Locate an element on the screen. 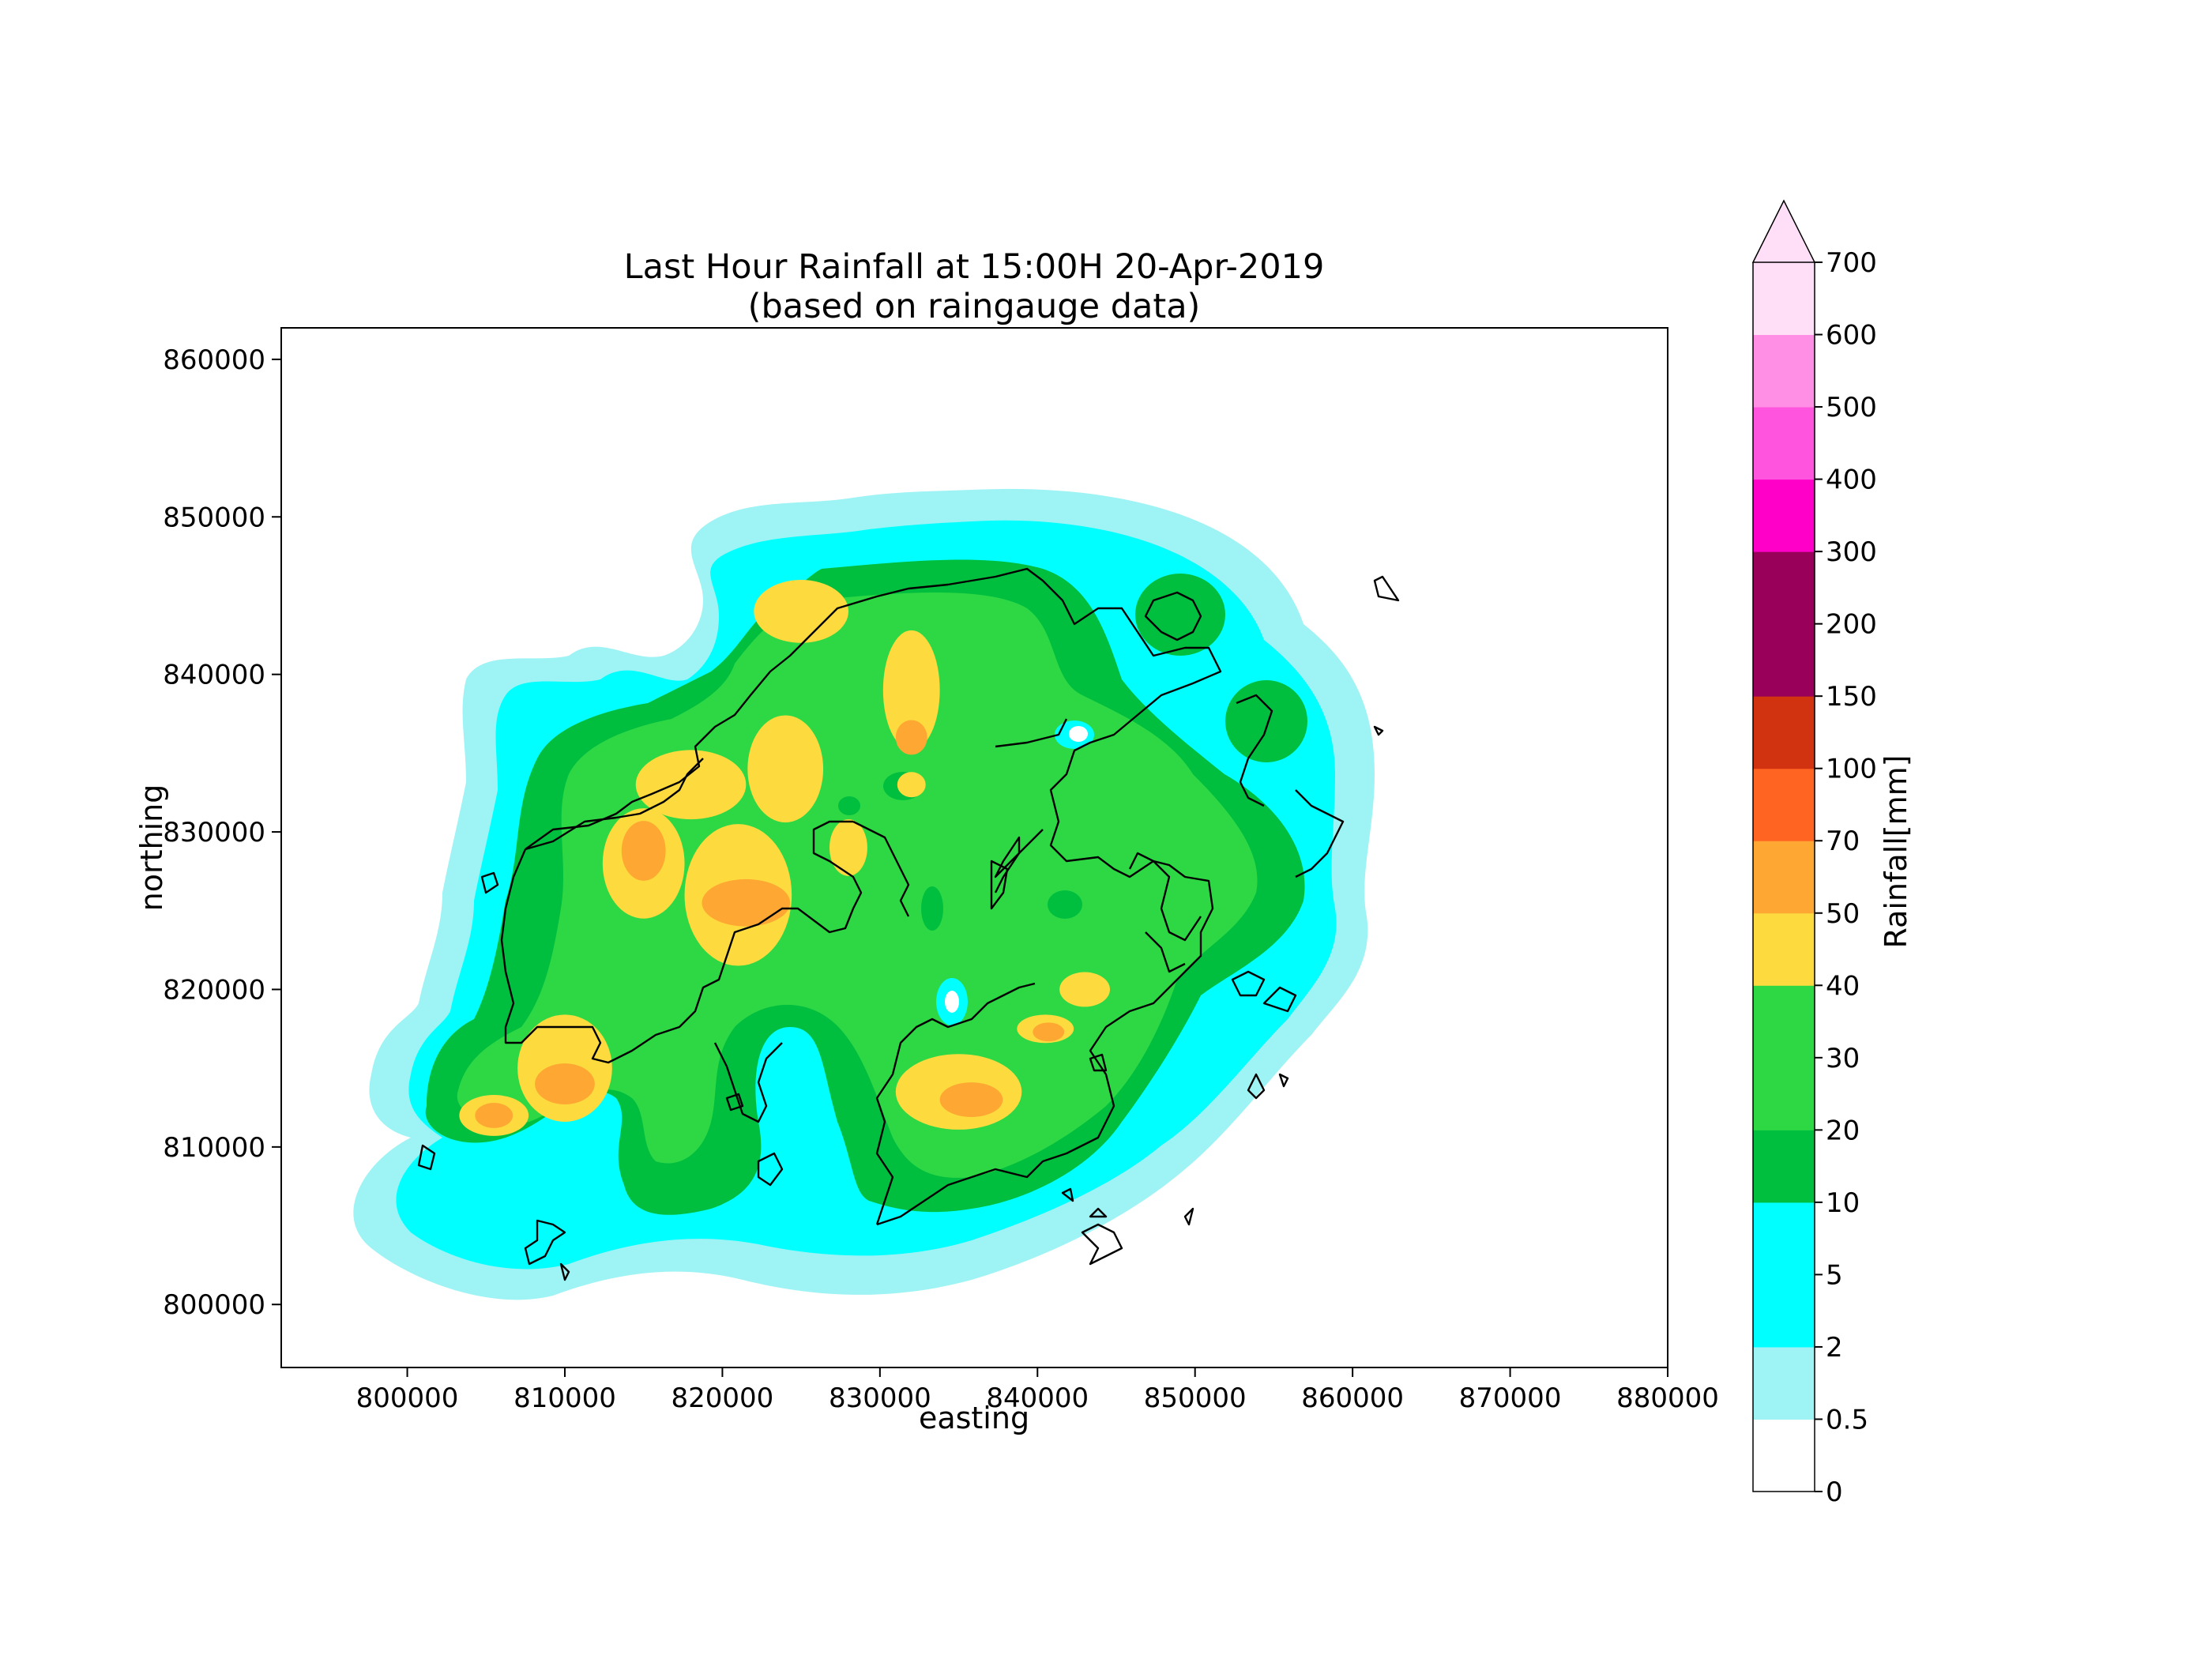 The height and width of the screenshot is (1659, 2212). x-tick-label: 830000 is located at coordinates (880, 1398).